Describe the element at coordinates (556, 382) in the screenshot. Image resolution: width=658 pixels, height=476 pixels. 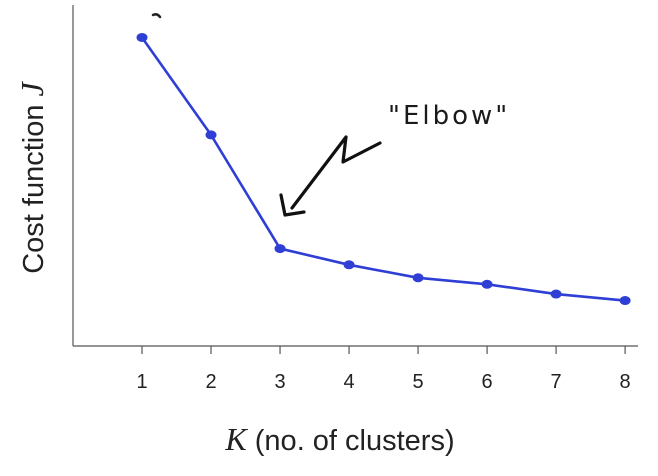
I see `x-tick-label: 7` at that location.